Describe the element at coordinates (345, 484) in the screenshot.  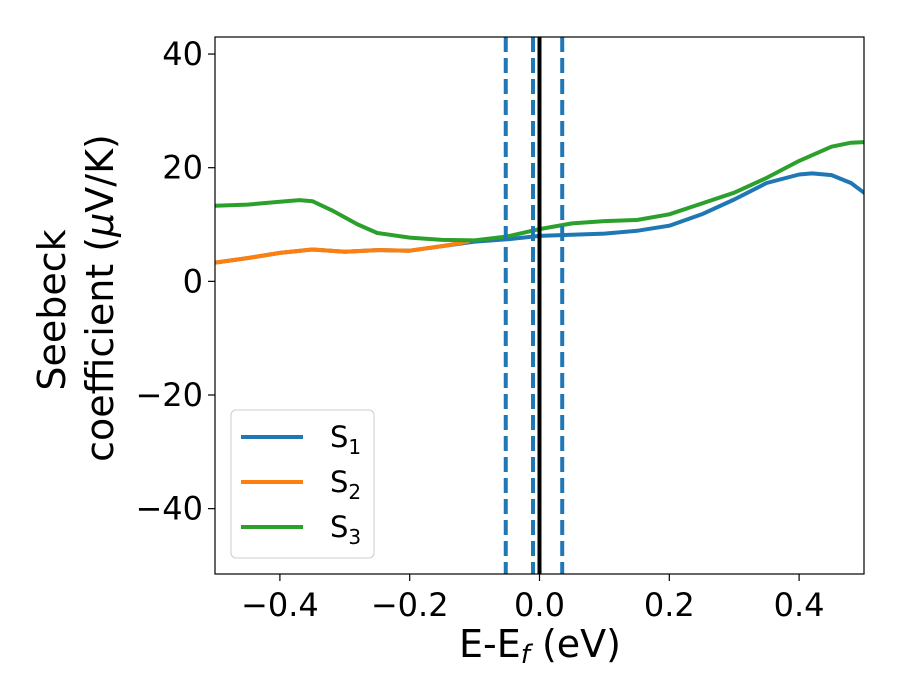
I see `legend-label-s2: S2` at that location.